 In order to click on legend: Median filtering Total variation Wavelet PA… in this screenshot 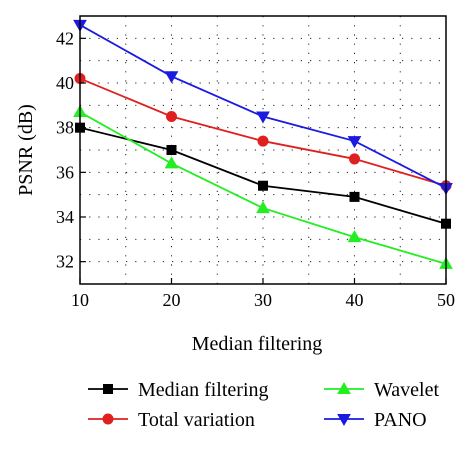, I will do `click(263, 405)`.